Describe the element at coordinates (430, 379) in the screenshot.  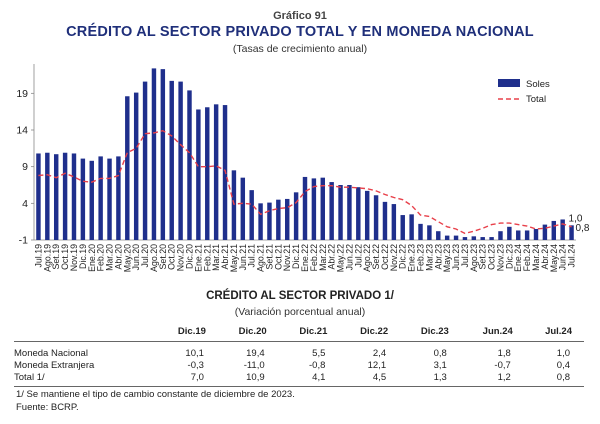
I see `table-cell: 1,3` at that location.